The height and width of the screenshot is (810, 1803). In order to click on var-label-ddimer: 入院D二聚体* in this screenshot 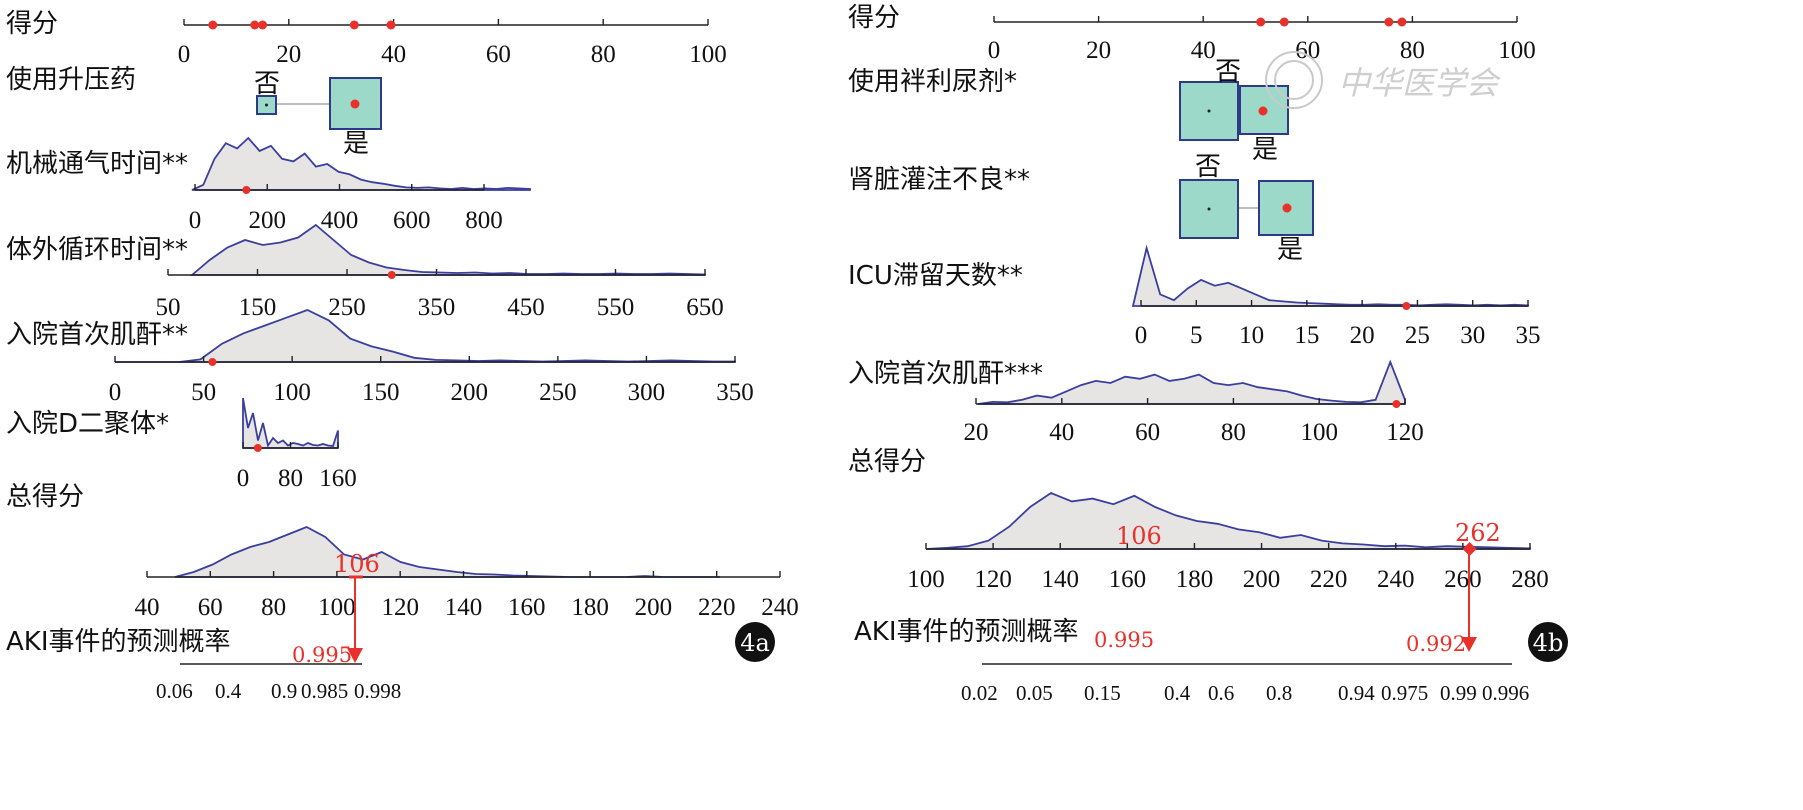, I will do `click(87, 424)`.